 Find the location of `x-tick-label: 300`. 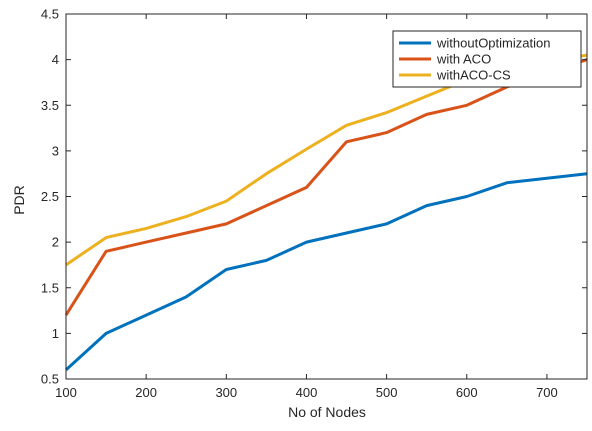

x-tick-label: 300 is located at coordinates (226, 392).